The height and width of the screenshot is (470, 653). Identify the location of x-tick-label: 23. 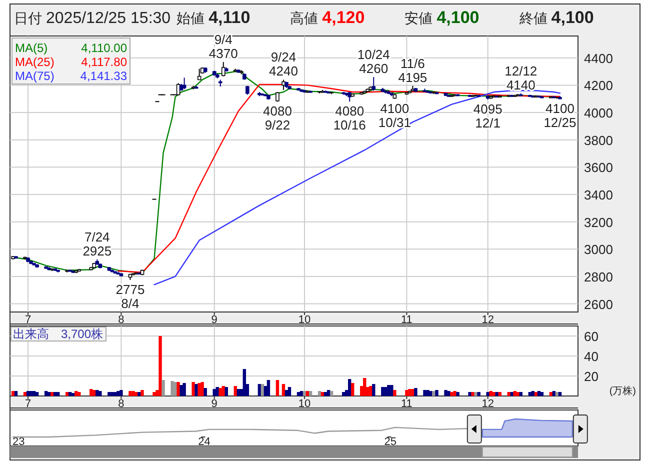
(18, 442).